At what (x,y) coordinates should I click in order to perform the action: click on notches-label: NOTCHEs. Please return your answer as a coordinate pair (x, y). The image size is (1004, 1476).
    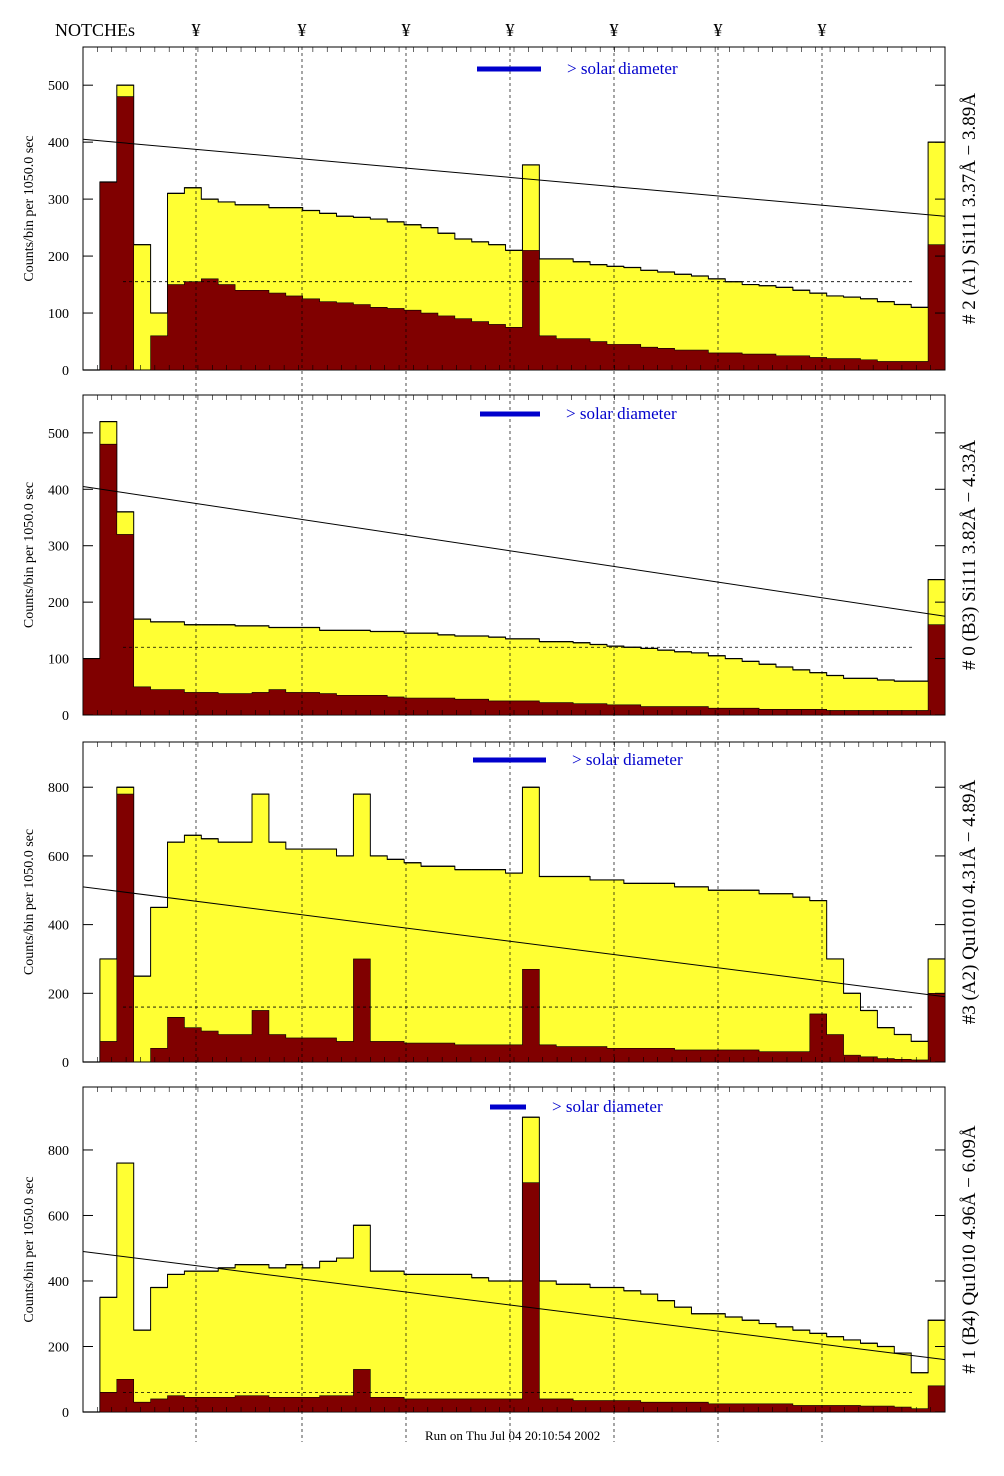
    Looking at the image, I should click on (95, 30).